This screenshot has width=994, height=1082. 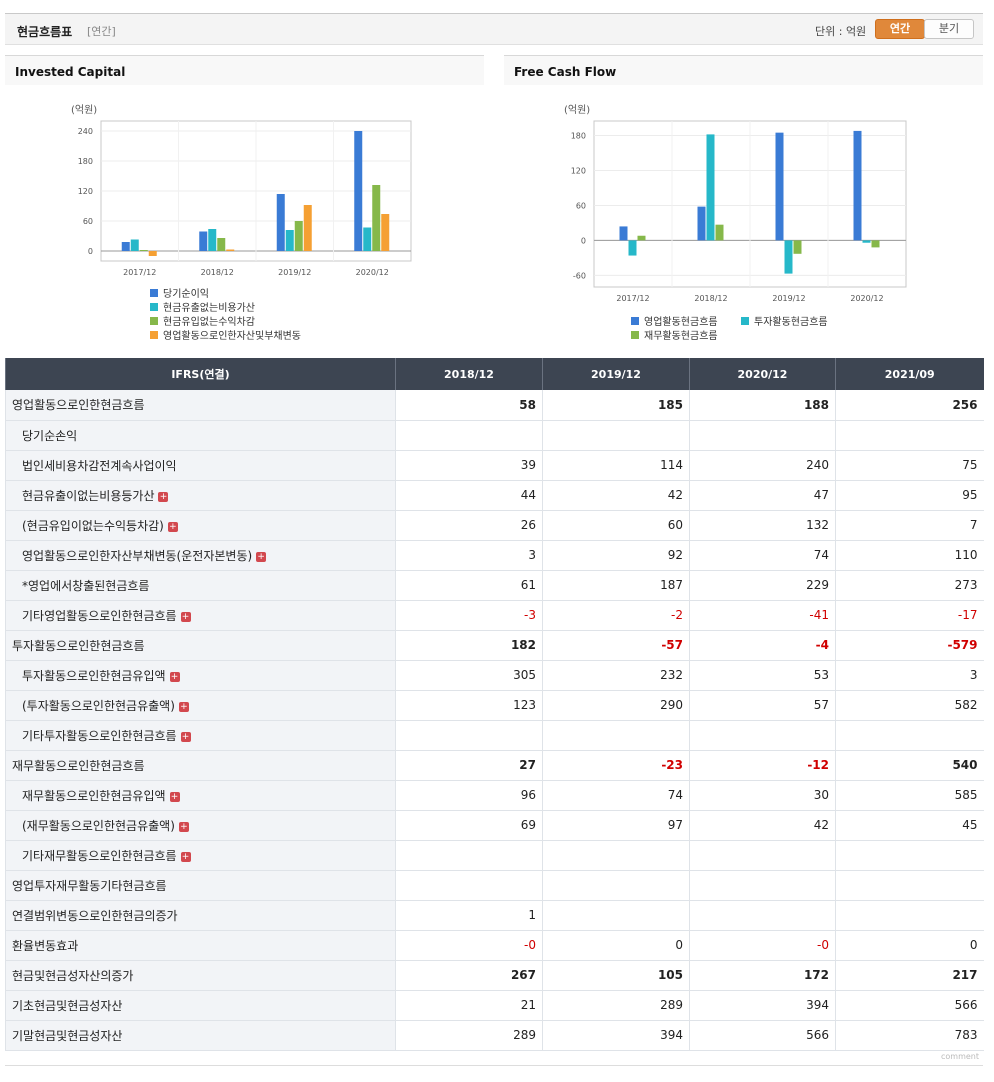 I want to click on x-tick-label: 2017/12, so click(x=632, y=298).